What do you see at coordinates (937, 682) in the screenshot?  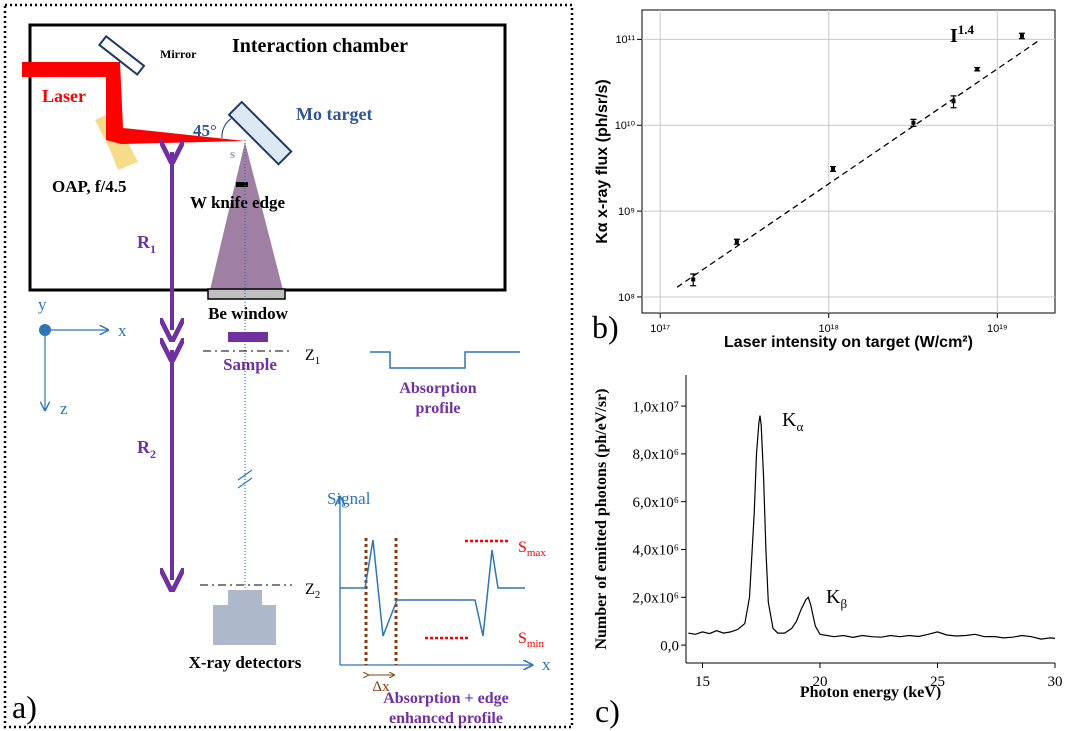 I see `x-tick-label: 25` at bounding box center [937, 682].